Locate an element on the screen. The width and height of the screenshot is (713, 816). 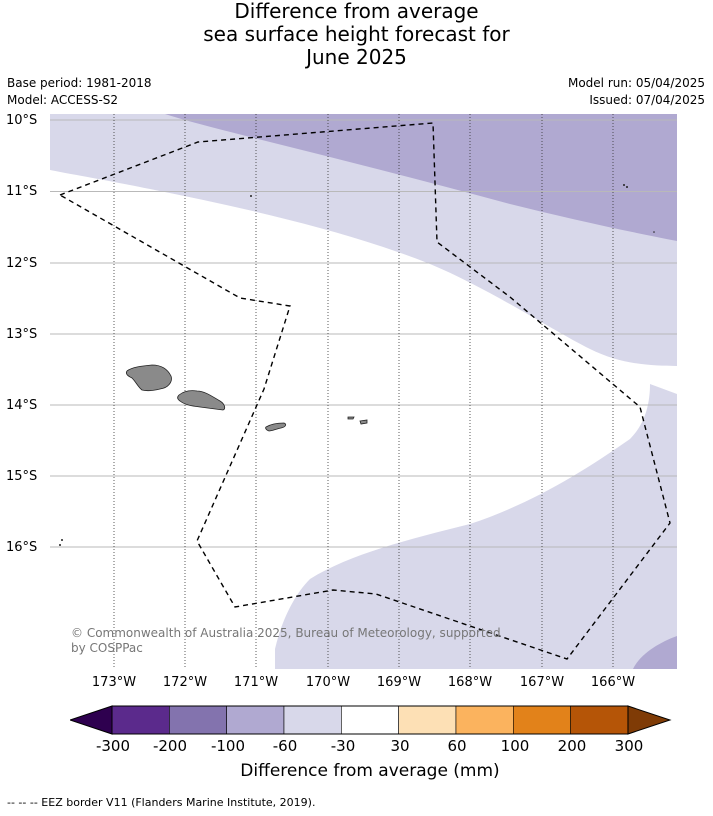
title-line-1: Difference from average is located at coordinates (356, 11).